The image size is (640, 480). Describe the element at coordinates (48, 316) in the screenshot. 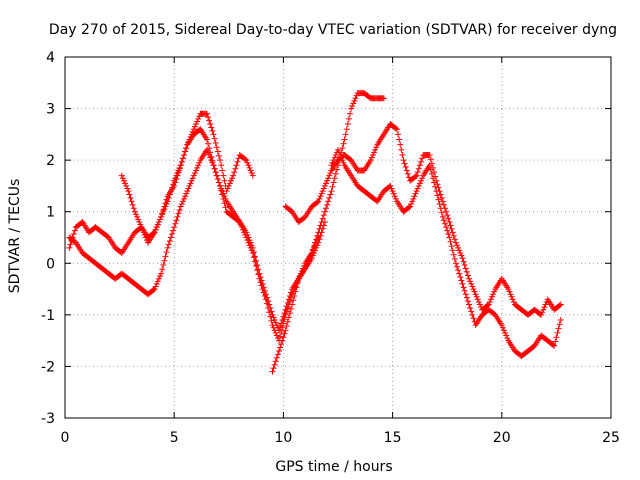

I see `y-tick-label: -1` at that location.